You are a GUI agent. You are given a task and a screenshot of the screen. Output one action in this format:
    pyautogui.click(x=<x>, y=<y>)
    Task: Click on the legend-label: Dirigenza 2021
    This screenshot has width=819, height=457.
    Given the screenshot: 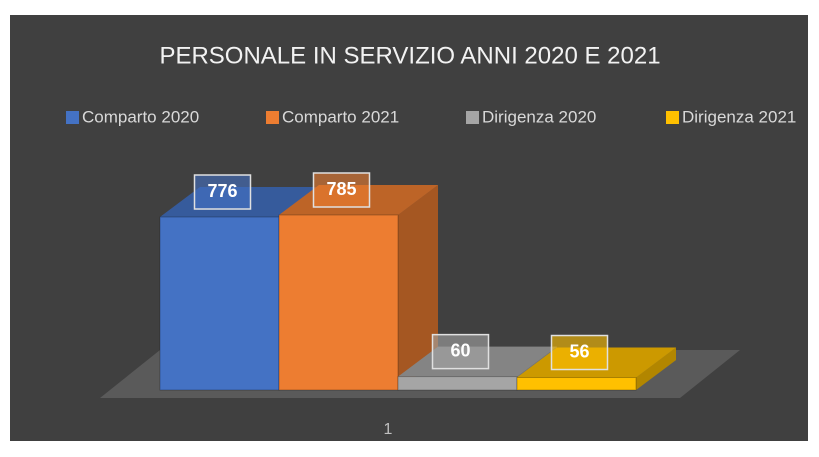 What is the action you would take?
    pyautogui.click(x=739, y=116)
    